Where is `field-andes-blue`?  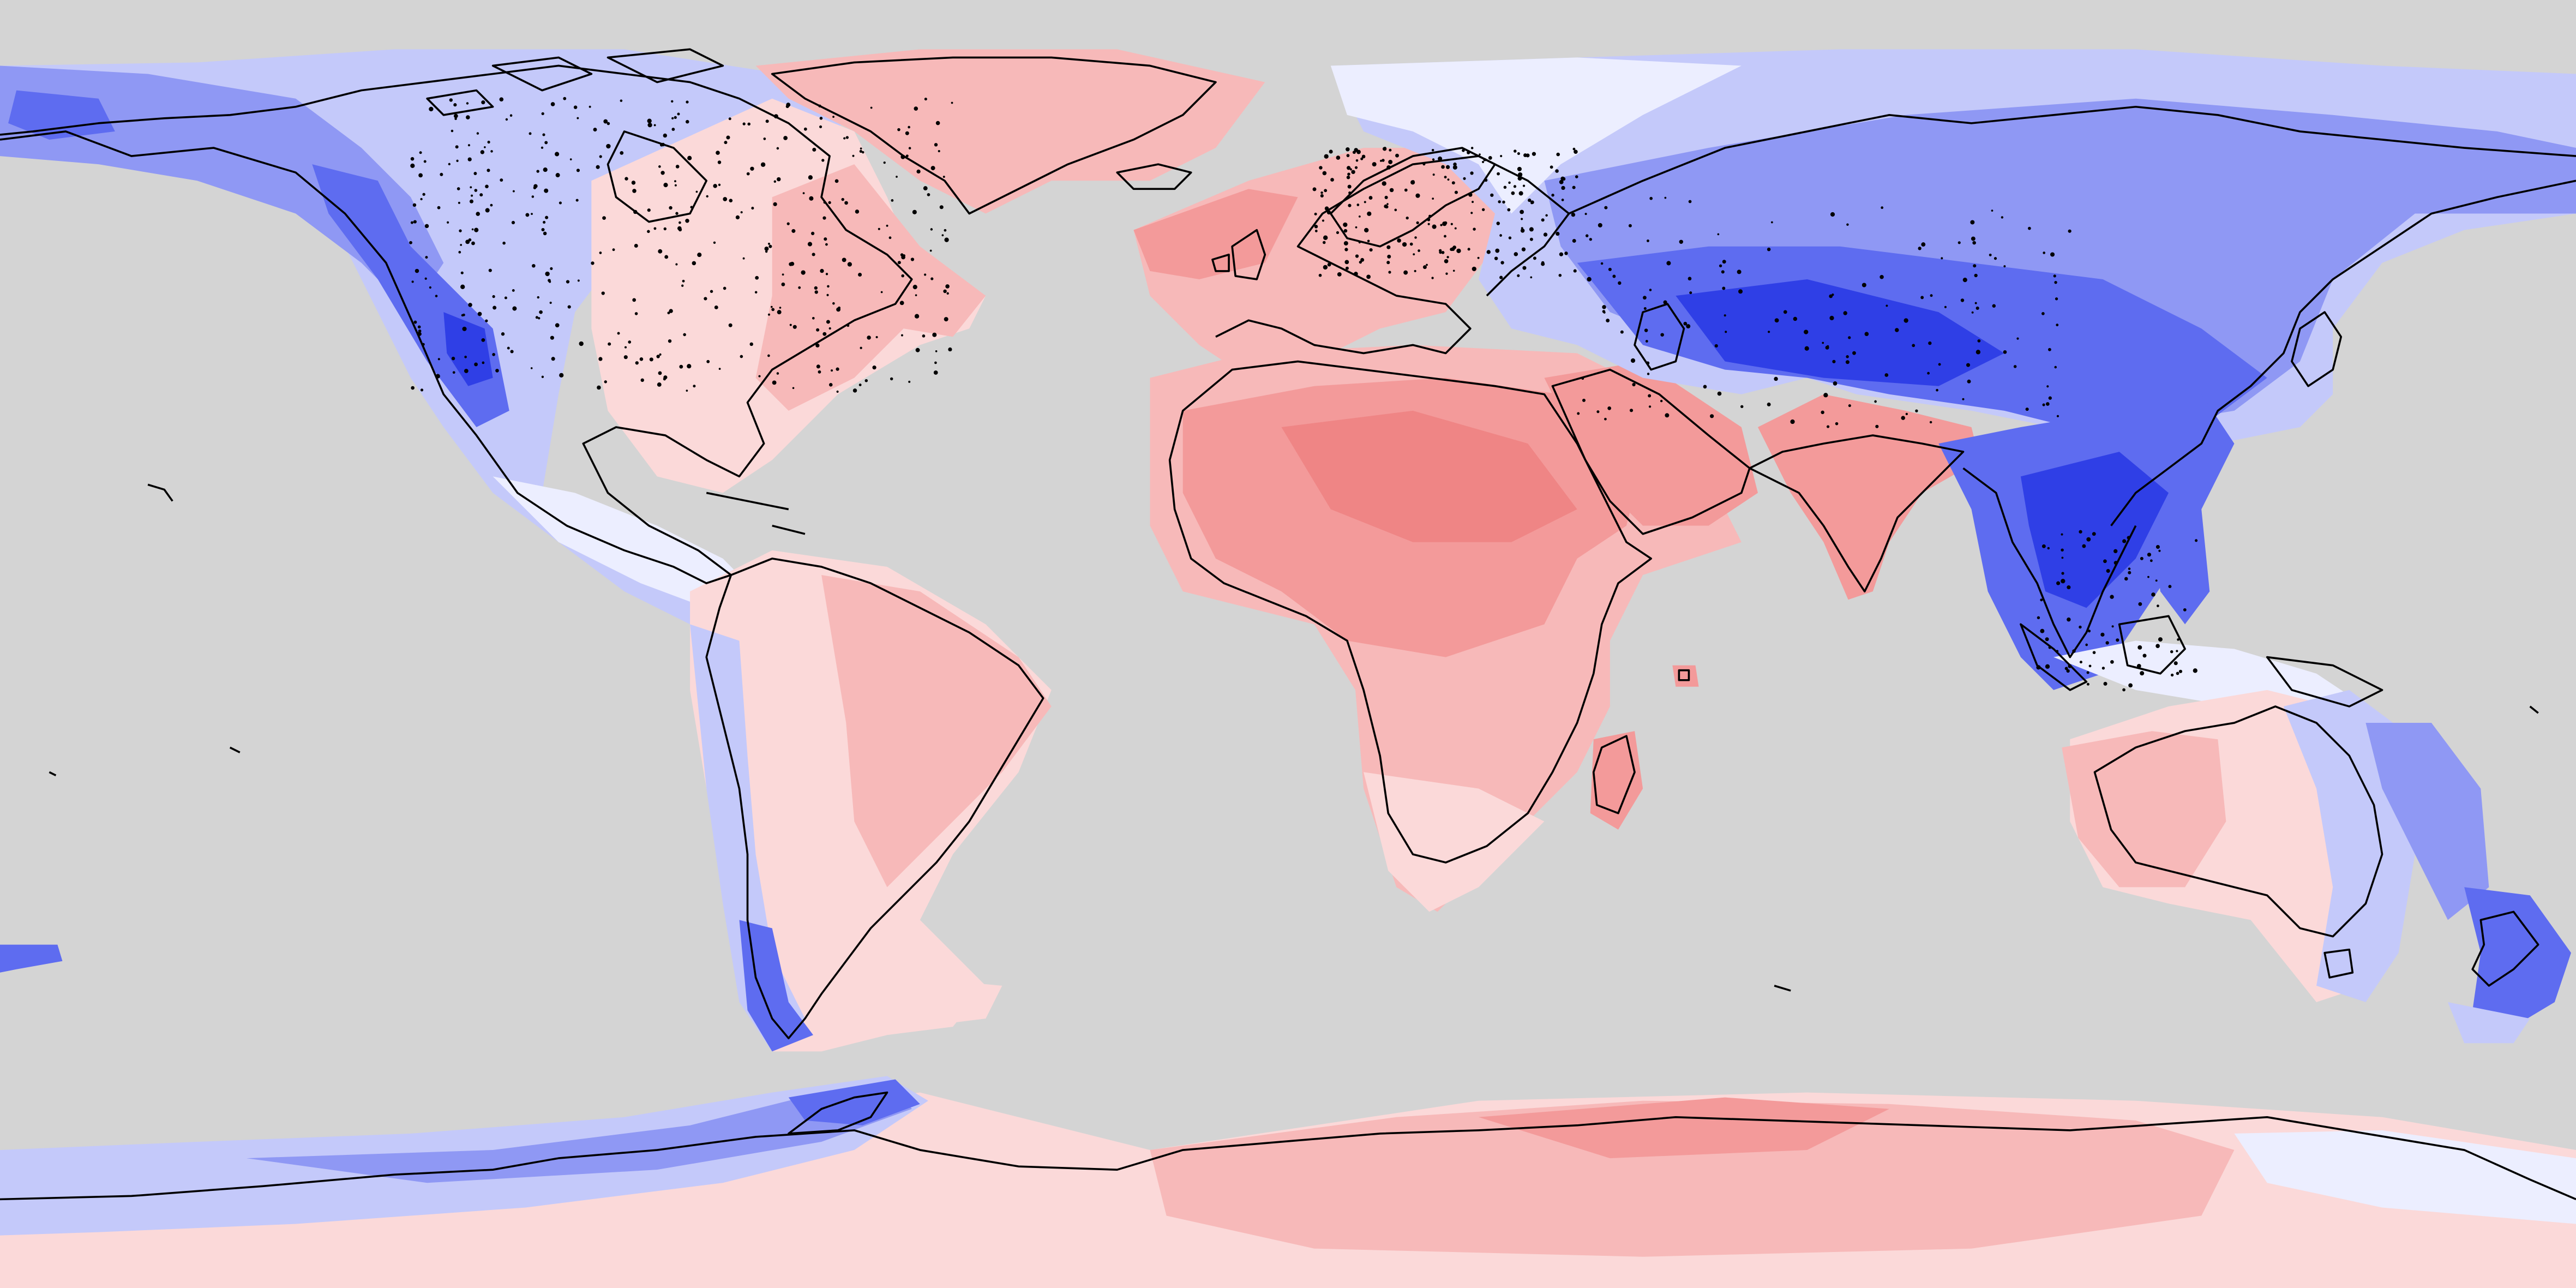 field-andes-blue is located at coordinates (748, 838).